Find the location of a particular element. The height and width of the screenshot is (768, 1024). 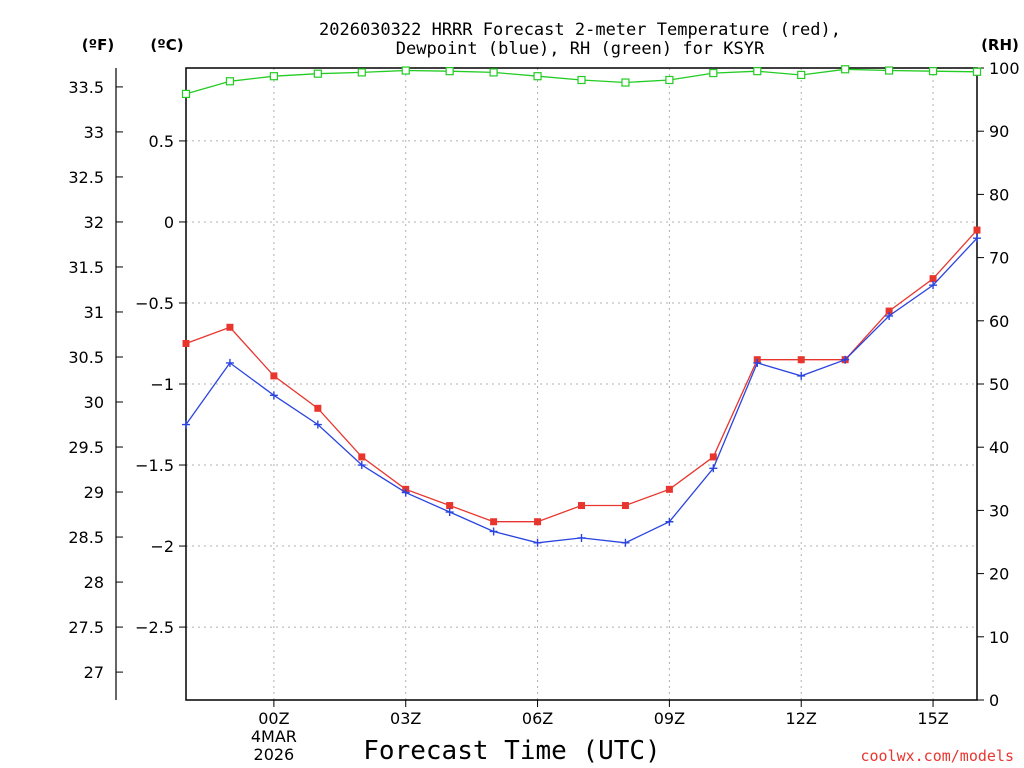

fahrenheit-tick-label: 29 is located at coordinates (94, 492).